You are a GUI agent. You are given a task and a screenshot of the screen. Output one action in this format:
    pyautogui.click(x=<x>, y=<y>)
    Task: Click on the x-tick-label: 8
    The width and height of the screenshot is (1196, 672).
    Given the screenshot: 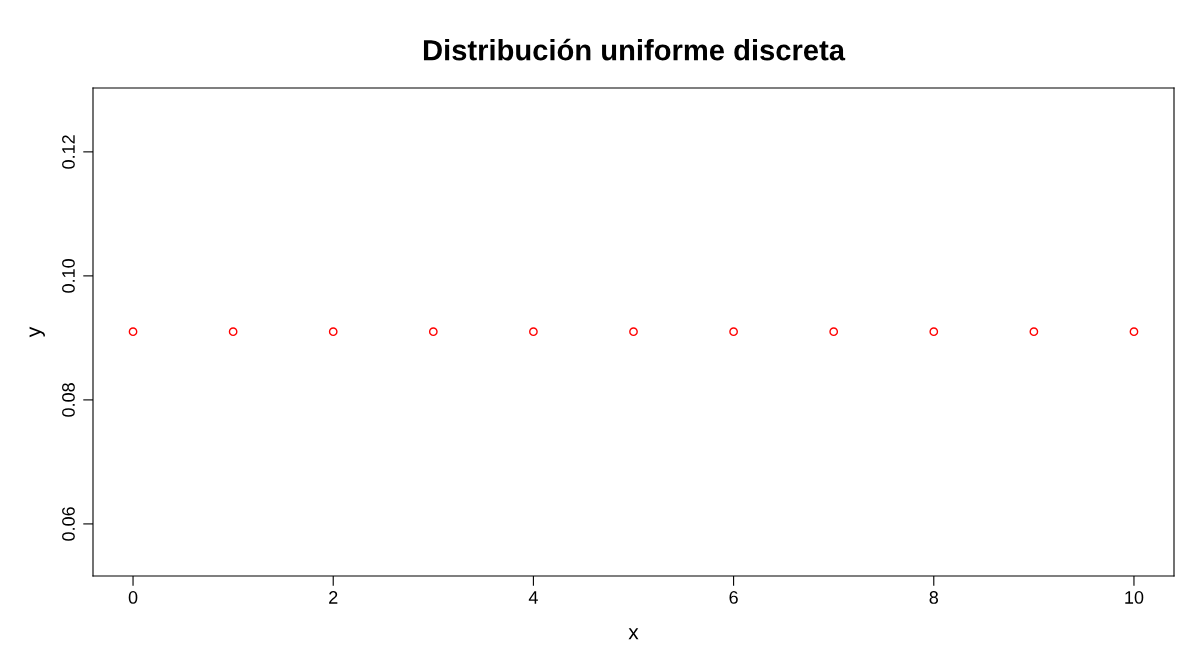 What is the action you would take?
    pyautogui.click(x=934, y=597)
    